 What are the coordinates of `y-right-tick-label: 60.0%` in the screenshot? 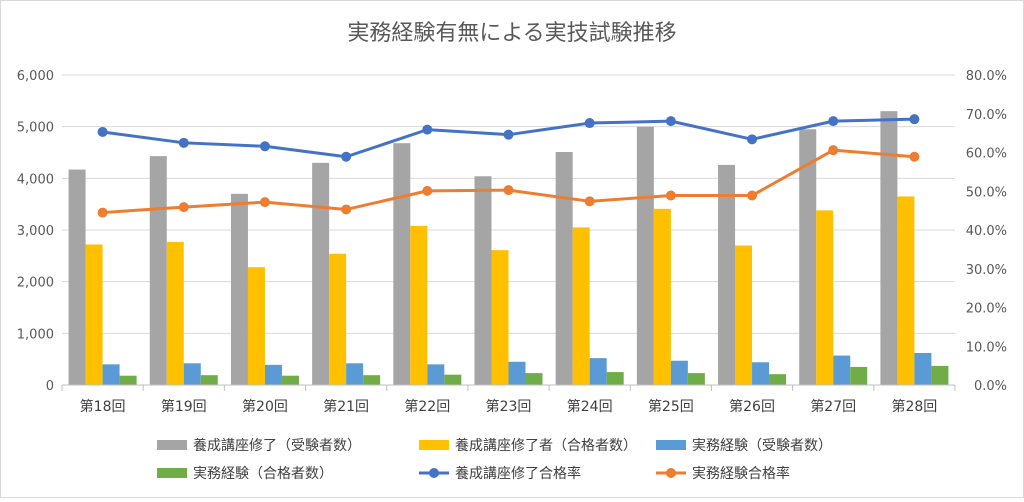 It's located at (986, 154).